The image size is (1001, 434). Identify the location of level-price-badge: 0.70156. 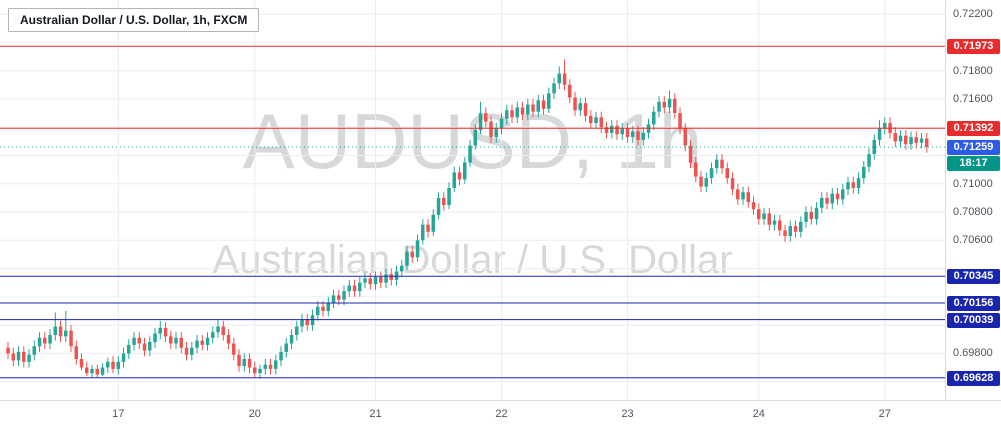
(973, 303).